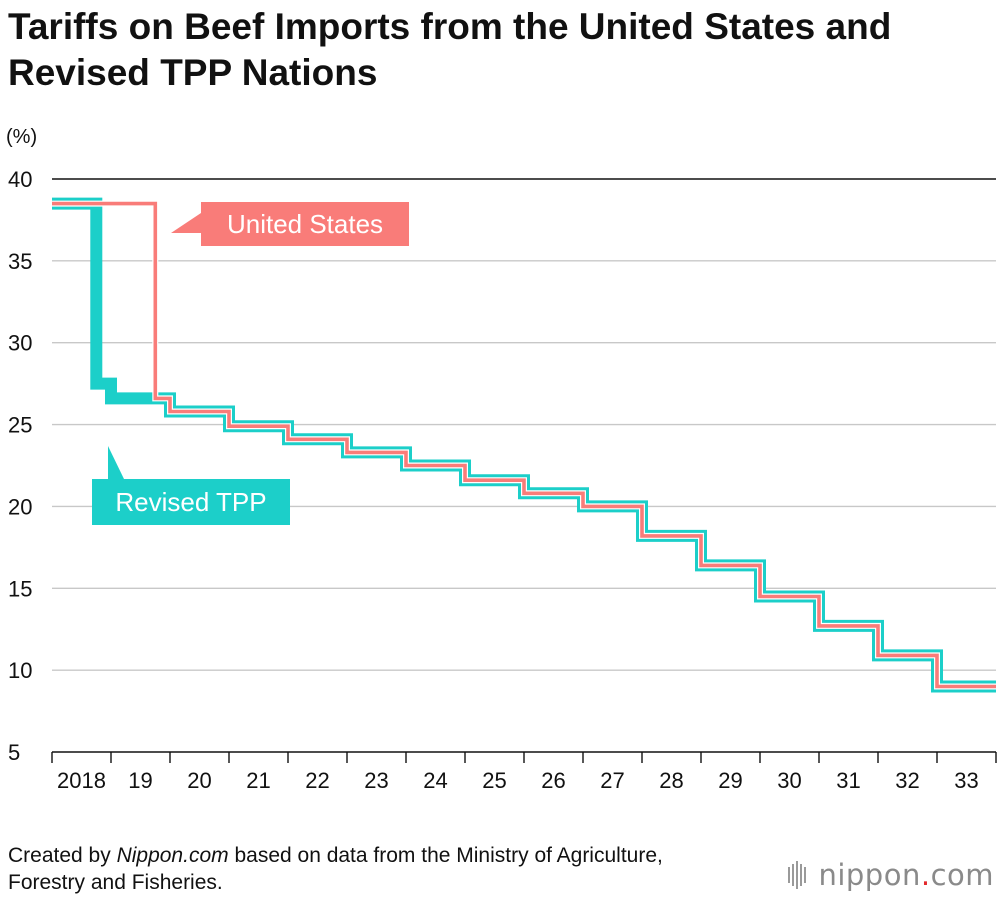  What do you see at coordinates (789, 780) in the screenshot?
I see `x-tick-label: 30` at bounding box center [789, 780].